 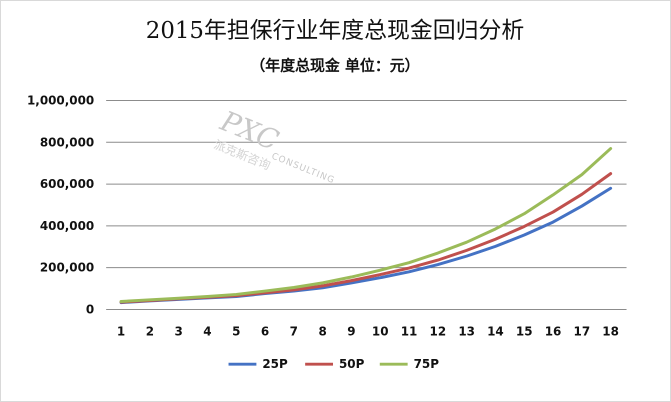 I want to click on x-tick-label: 10, so click(x=380, y=331).